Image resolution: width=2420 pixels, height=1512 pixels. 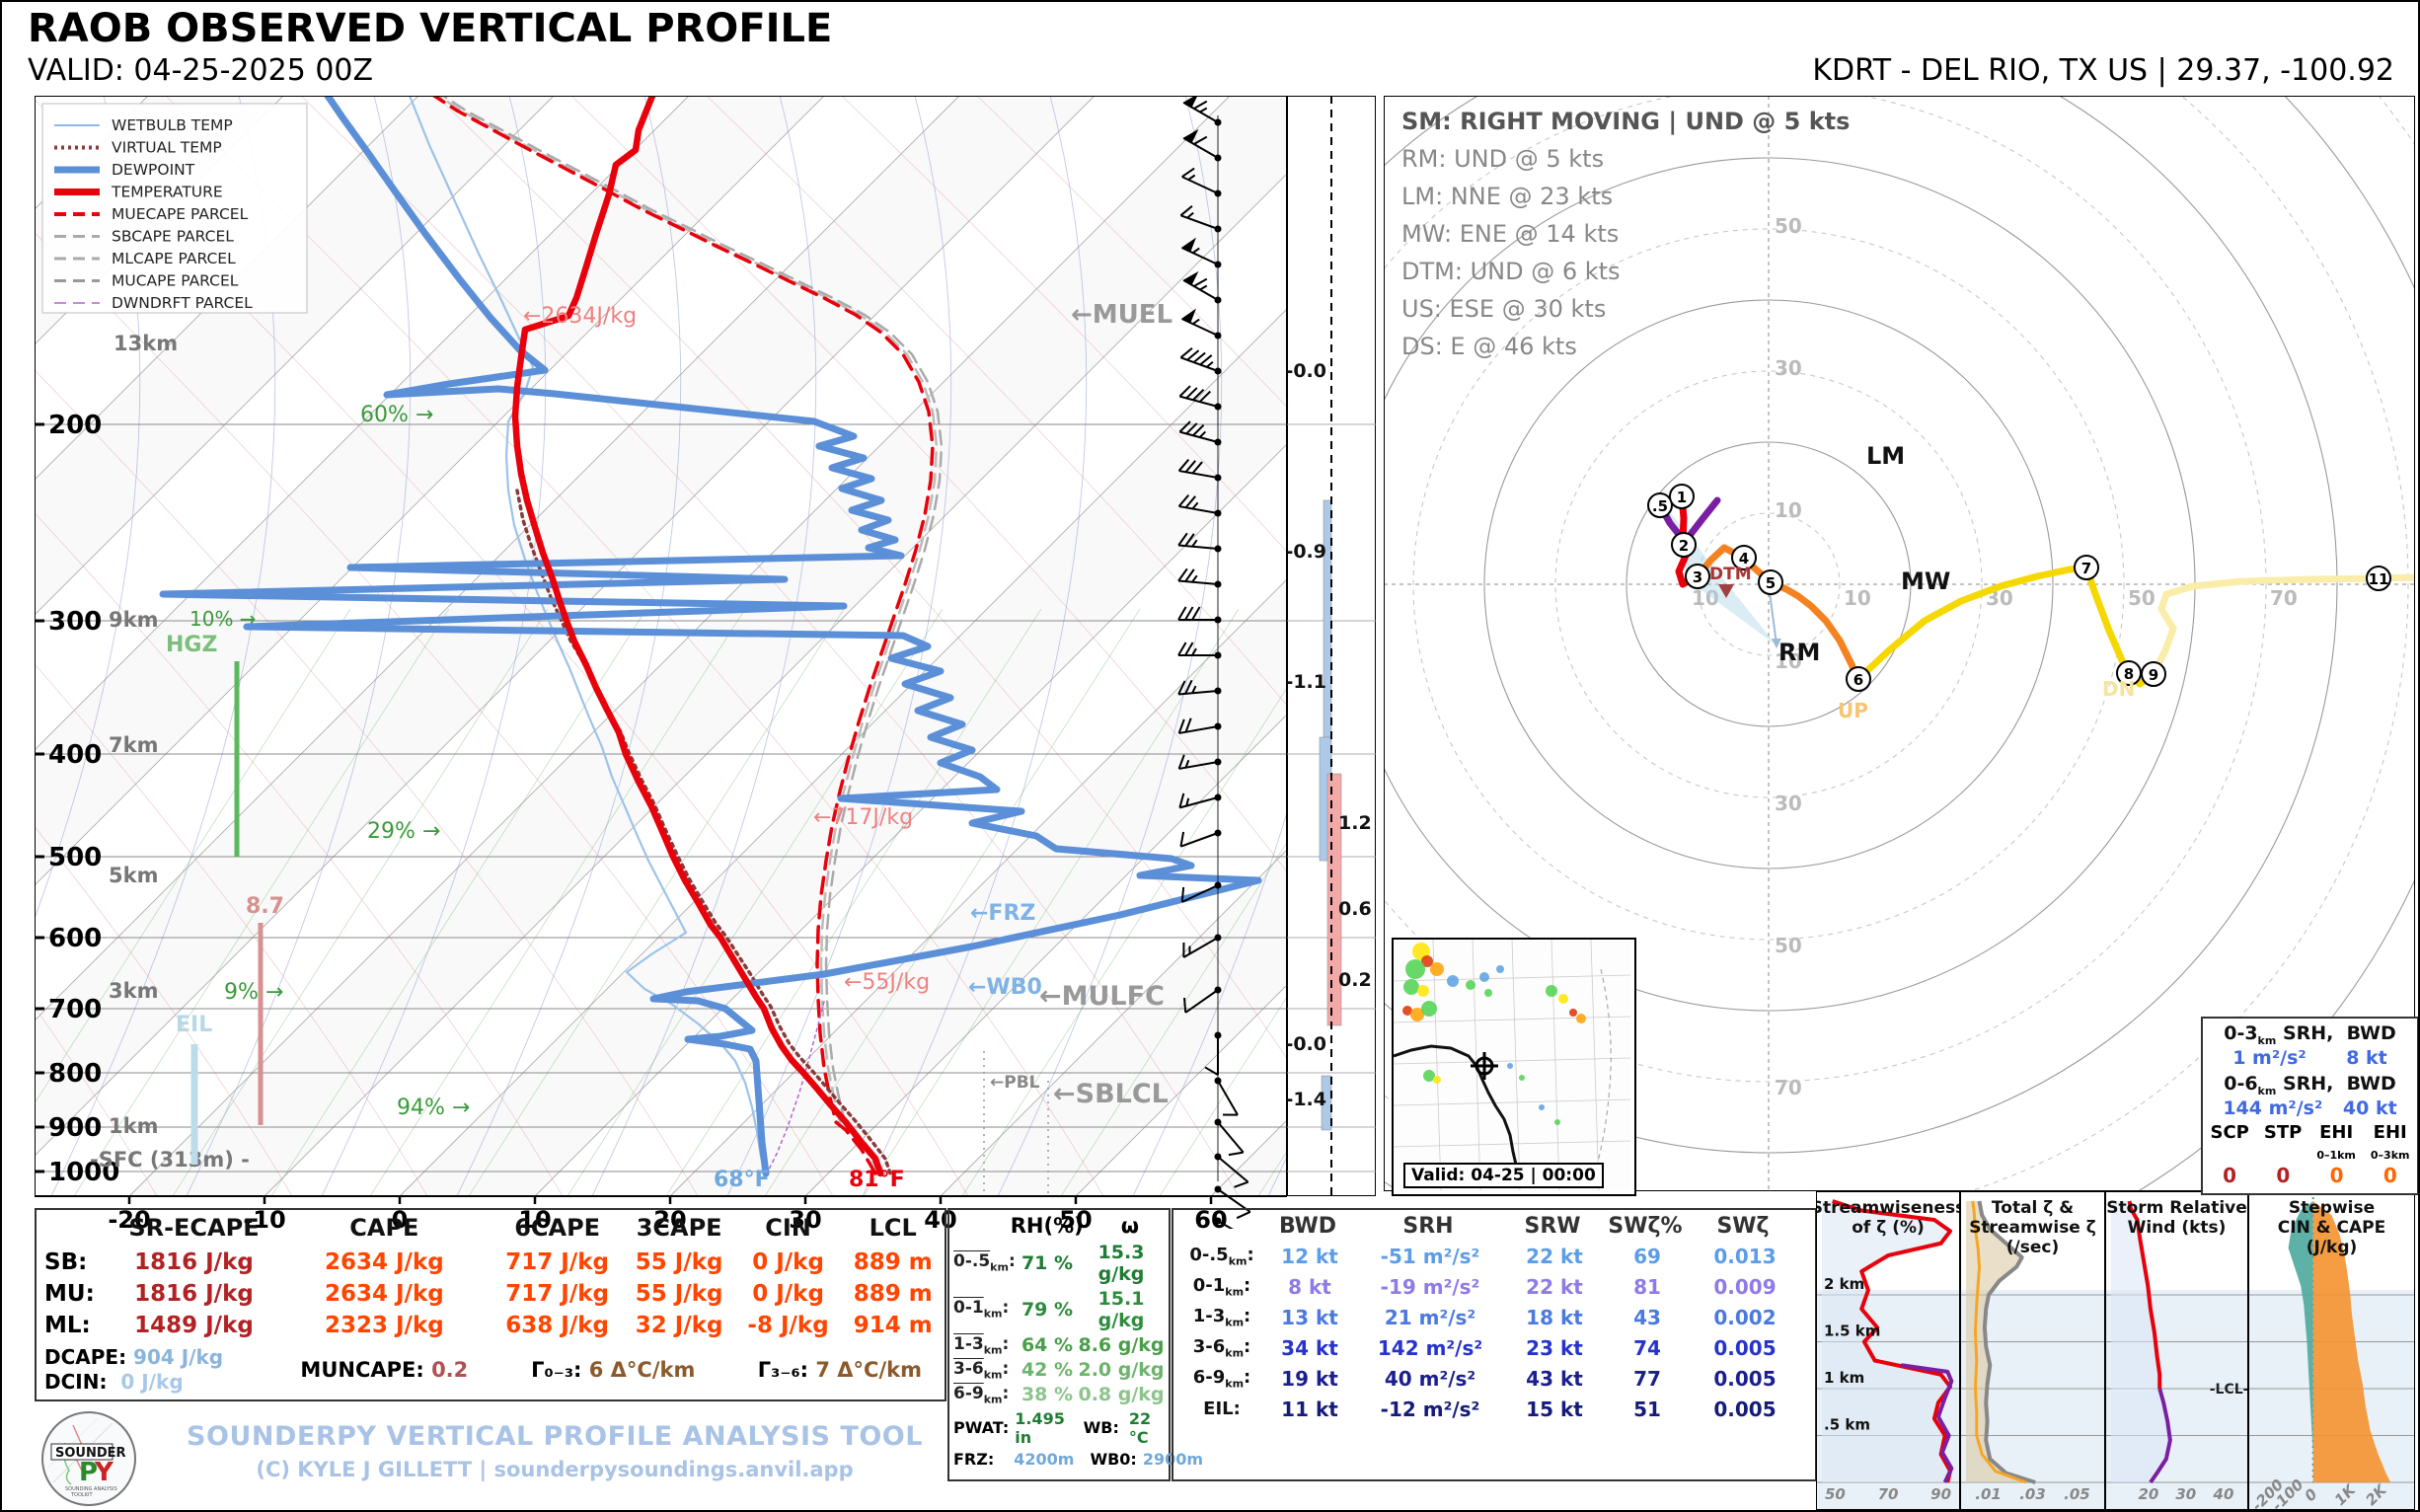 I want to click on panel-x-tick: 90, so click(x=1940, y=1494).